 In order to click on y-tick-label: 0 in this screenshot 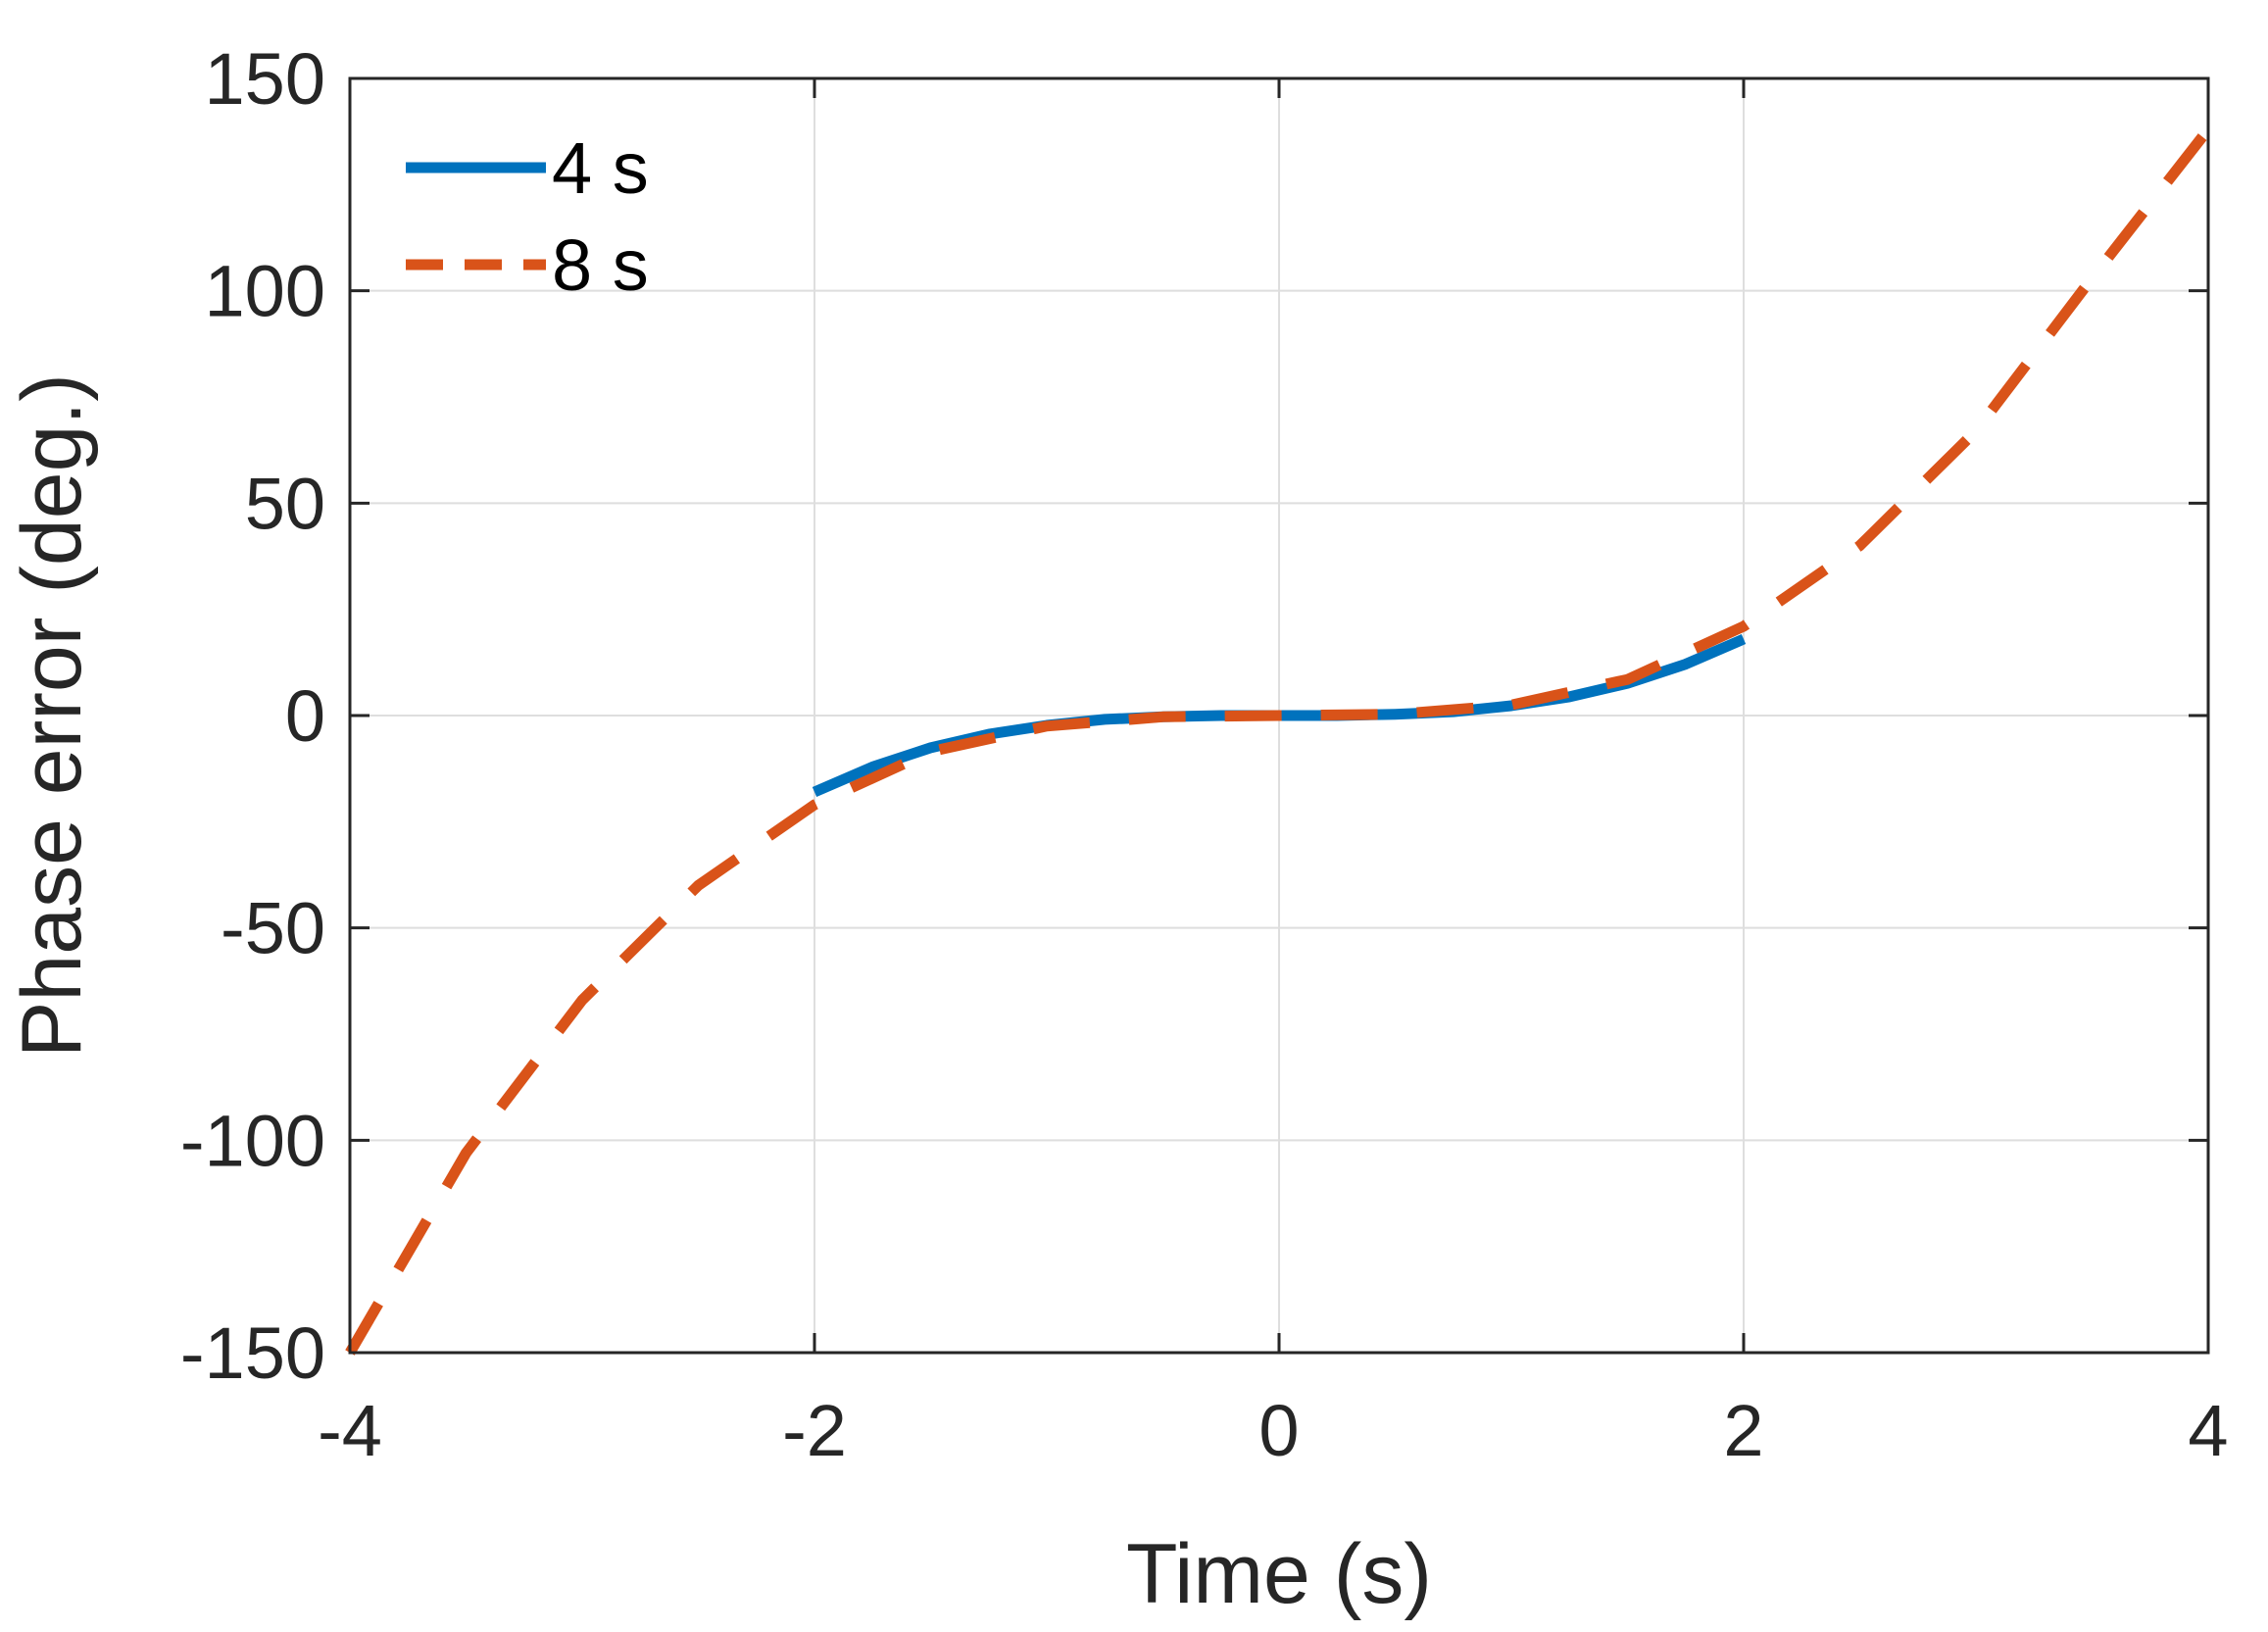, I will do `click(305, 716)`.